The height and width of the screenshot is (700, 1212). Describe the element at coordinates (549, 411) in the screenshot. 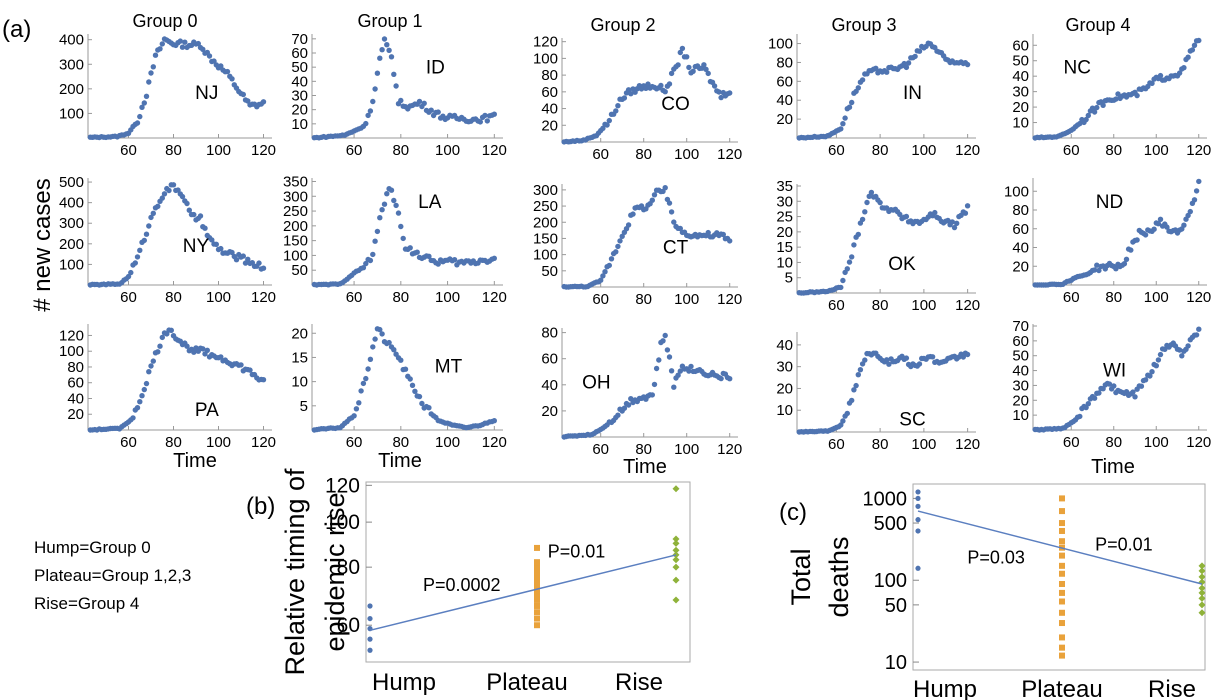

I see `y-tick-label: 20` at that location.